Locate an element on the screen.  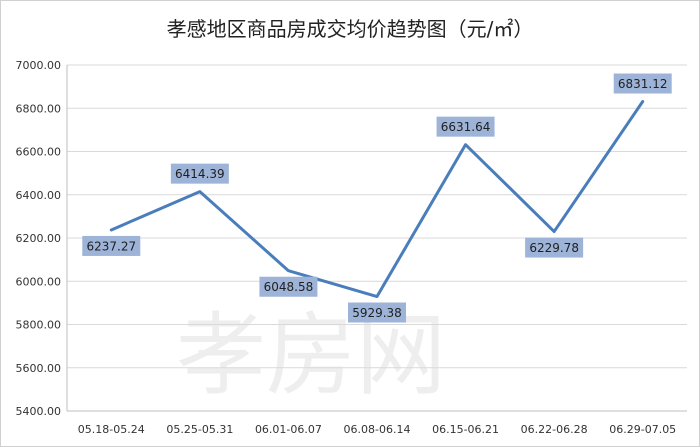
y-tick-label: 6800.00 is located at coordinates (39, 108).